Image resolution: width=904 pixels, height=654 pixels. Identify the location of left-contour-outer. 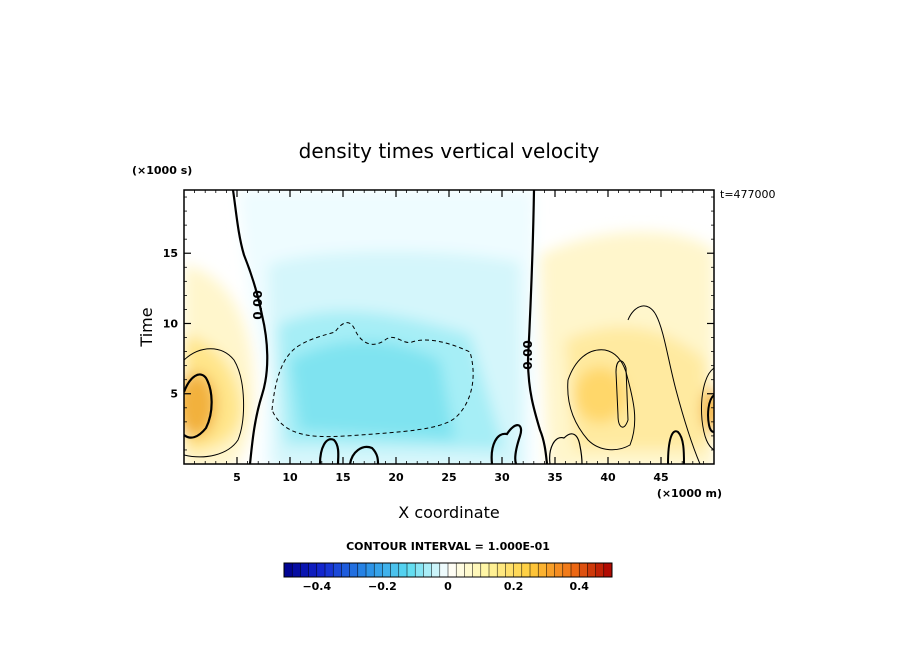
(214, 403).